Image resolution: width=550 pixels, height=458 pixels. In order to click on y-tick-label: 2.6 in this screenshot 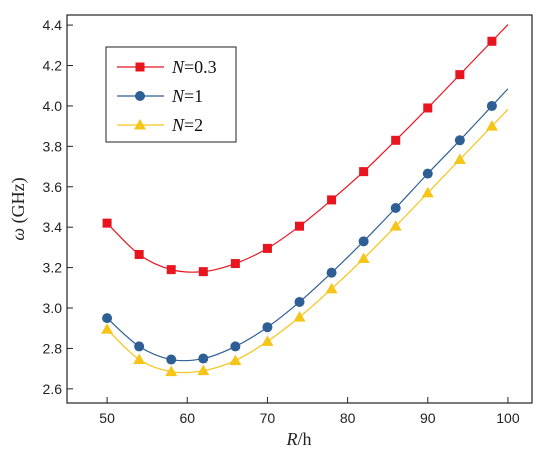, I will do `click(53, 389)`.